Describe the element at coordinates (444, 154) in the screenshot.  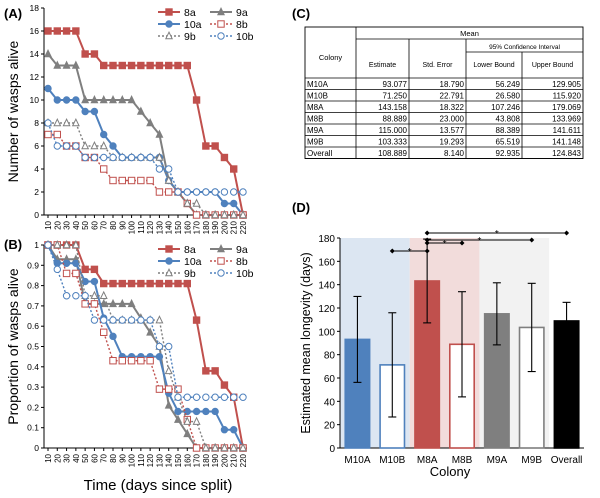
I see `table-row: Overall 108.889 8.140 92.935 124.843` at that location.